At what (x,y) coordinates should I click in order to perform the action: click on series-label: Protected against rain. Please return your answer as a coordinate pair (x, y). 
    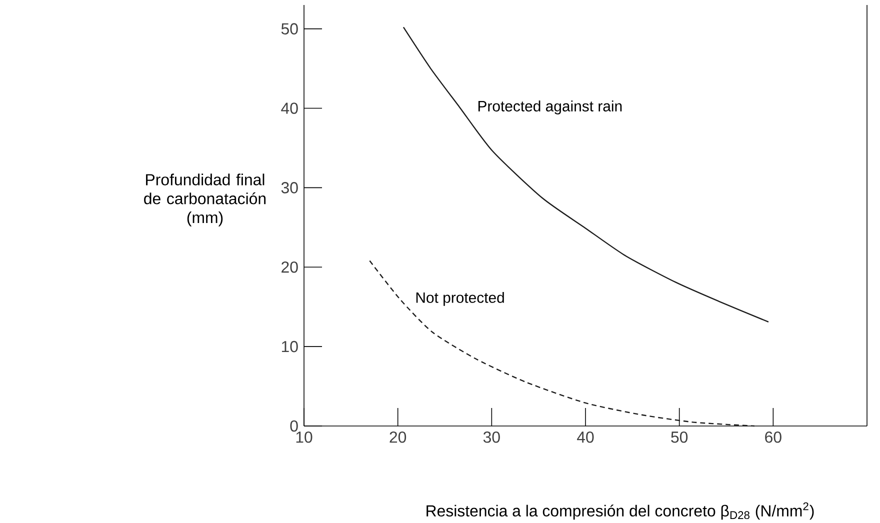
    Looking at the image, I should click on (550, 107).